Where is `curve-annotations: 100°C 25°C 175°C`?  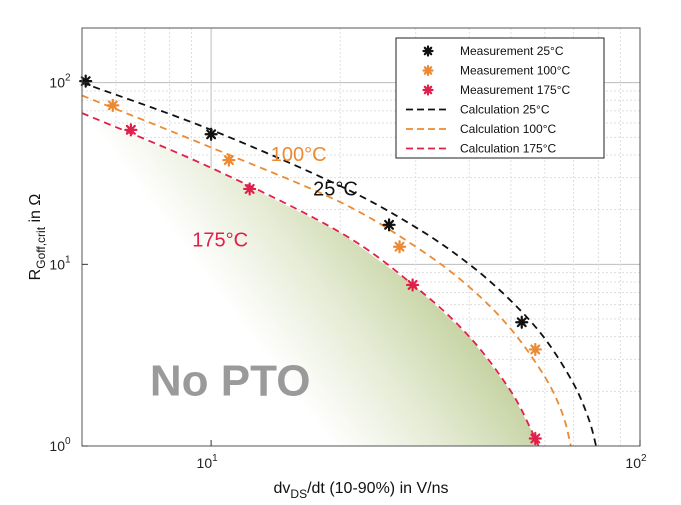 curve-annotations: 100°C 25°C 175°C is located at coordinates (275, 198).